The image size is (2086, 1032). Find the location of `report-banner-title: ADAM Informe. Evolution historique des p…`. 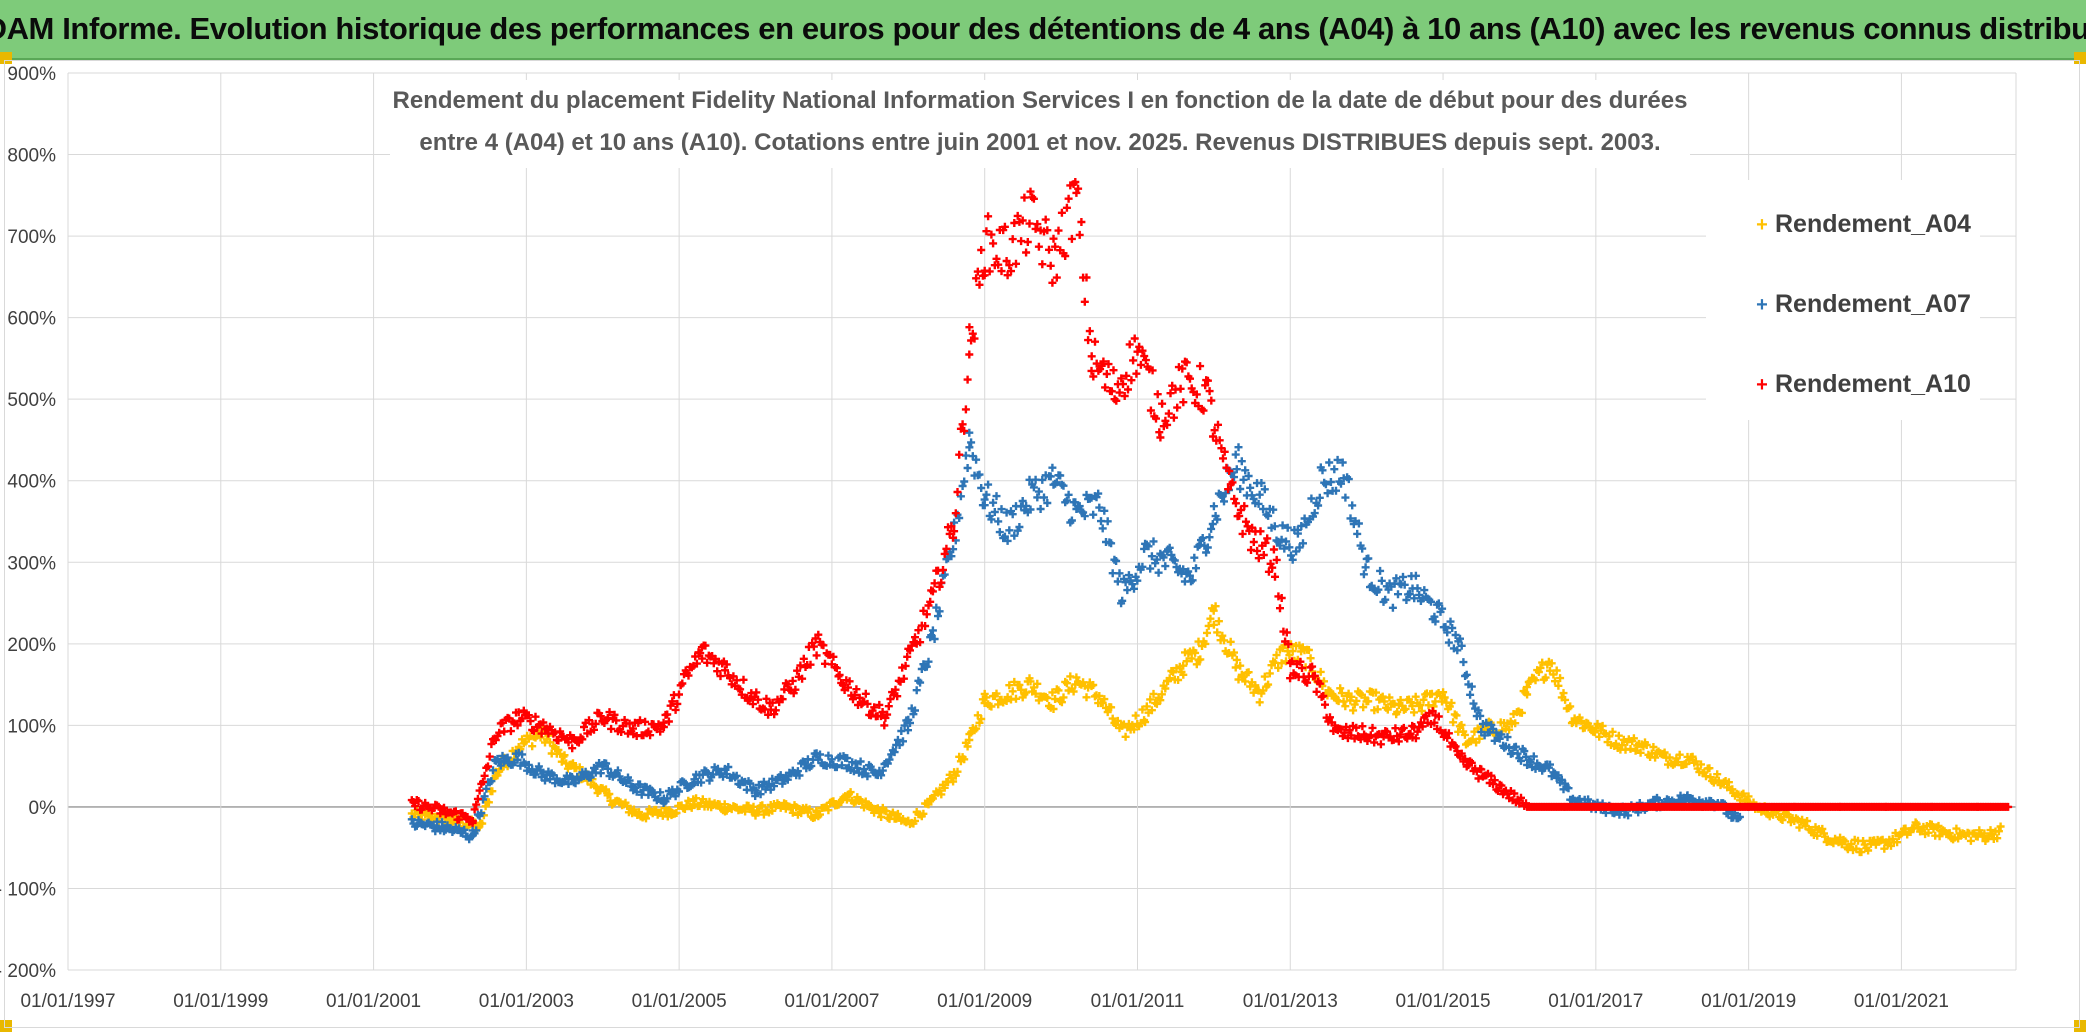

report-banner-title: ADAM Informe. Evolution historique des p… is located at coordinates (1043, 30).